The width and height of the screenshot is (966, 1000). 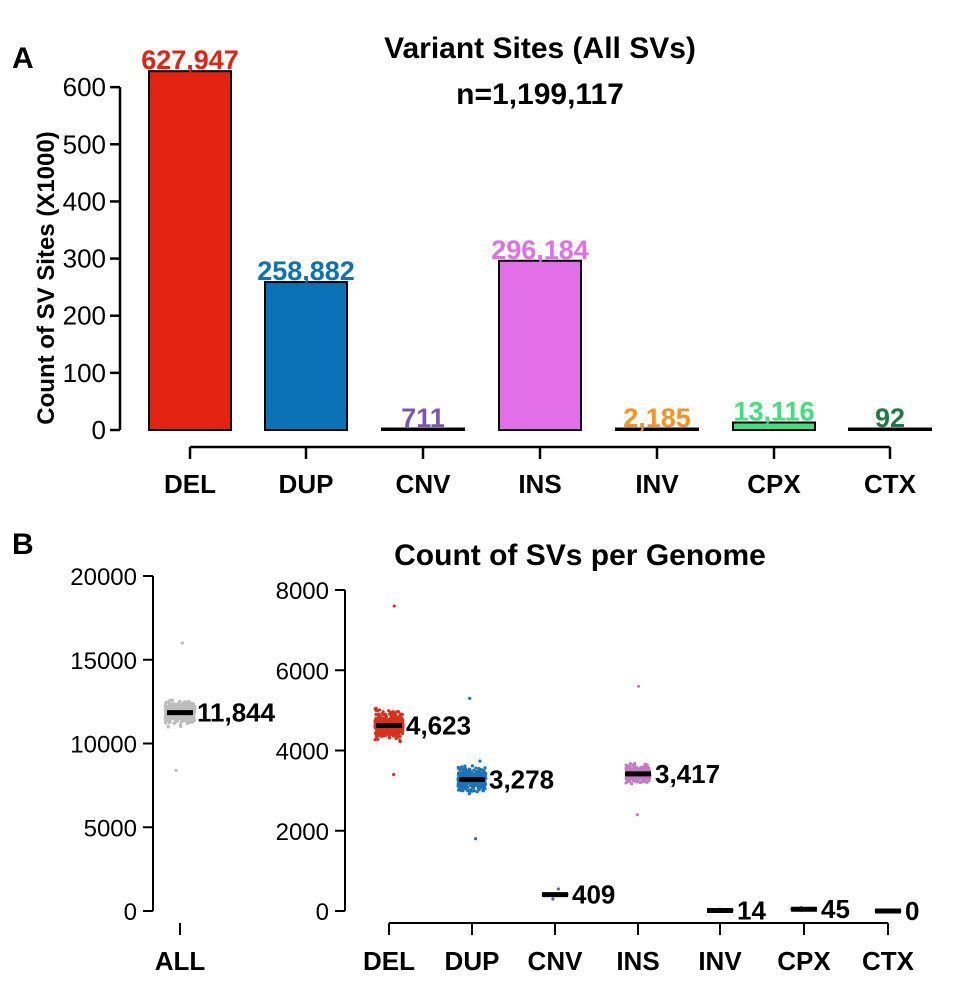 I want to click on y-tick-label: 300, so click(x=84, y=259).